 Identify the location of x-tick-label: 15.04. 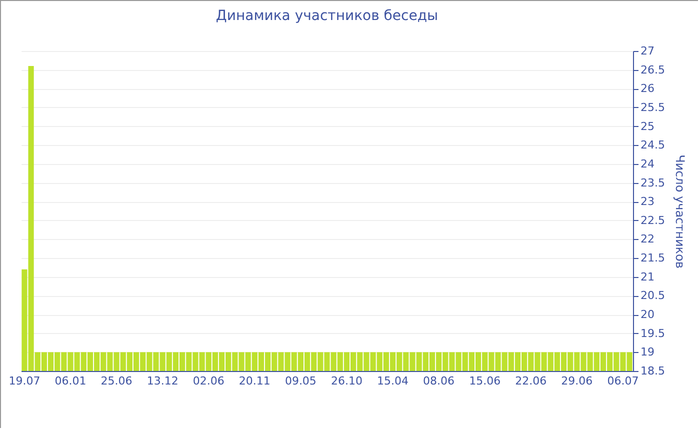
(393, 381).